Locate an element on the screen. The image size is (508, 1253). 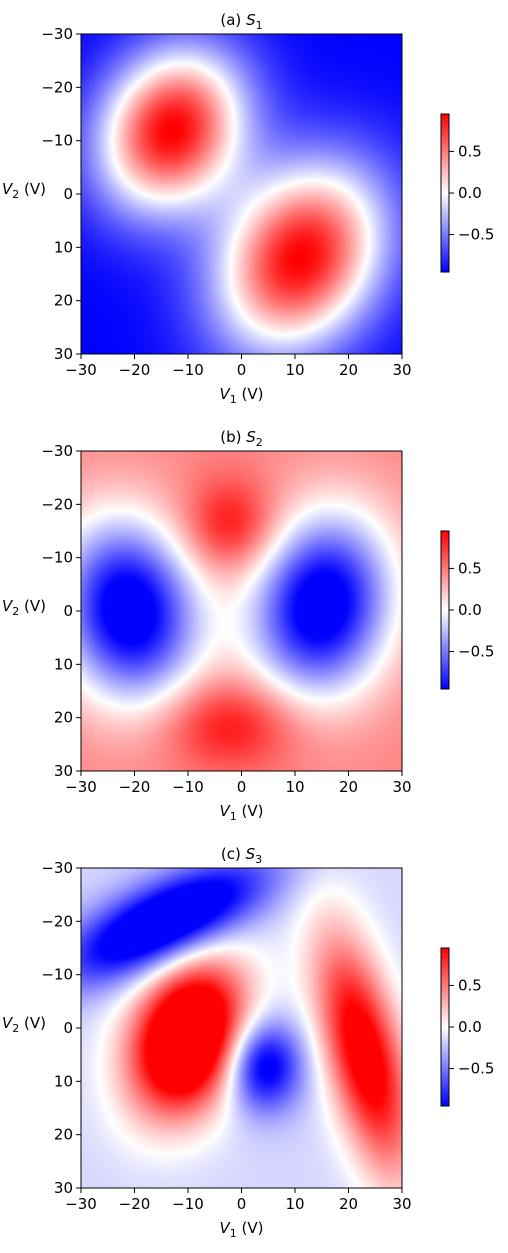
chart-title: (b) S2 is located at coordinates (241, 438).